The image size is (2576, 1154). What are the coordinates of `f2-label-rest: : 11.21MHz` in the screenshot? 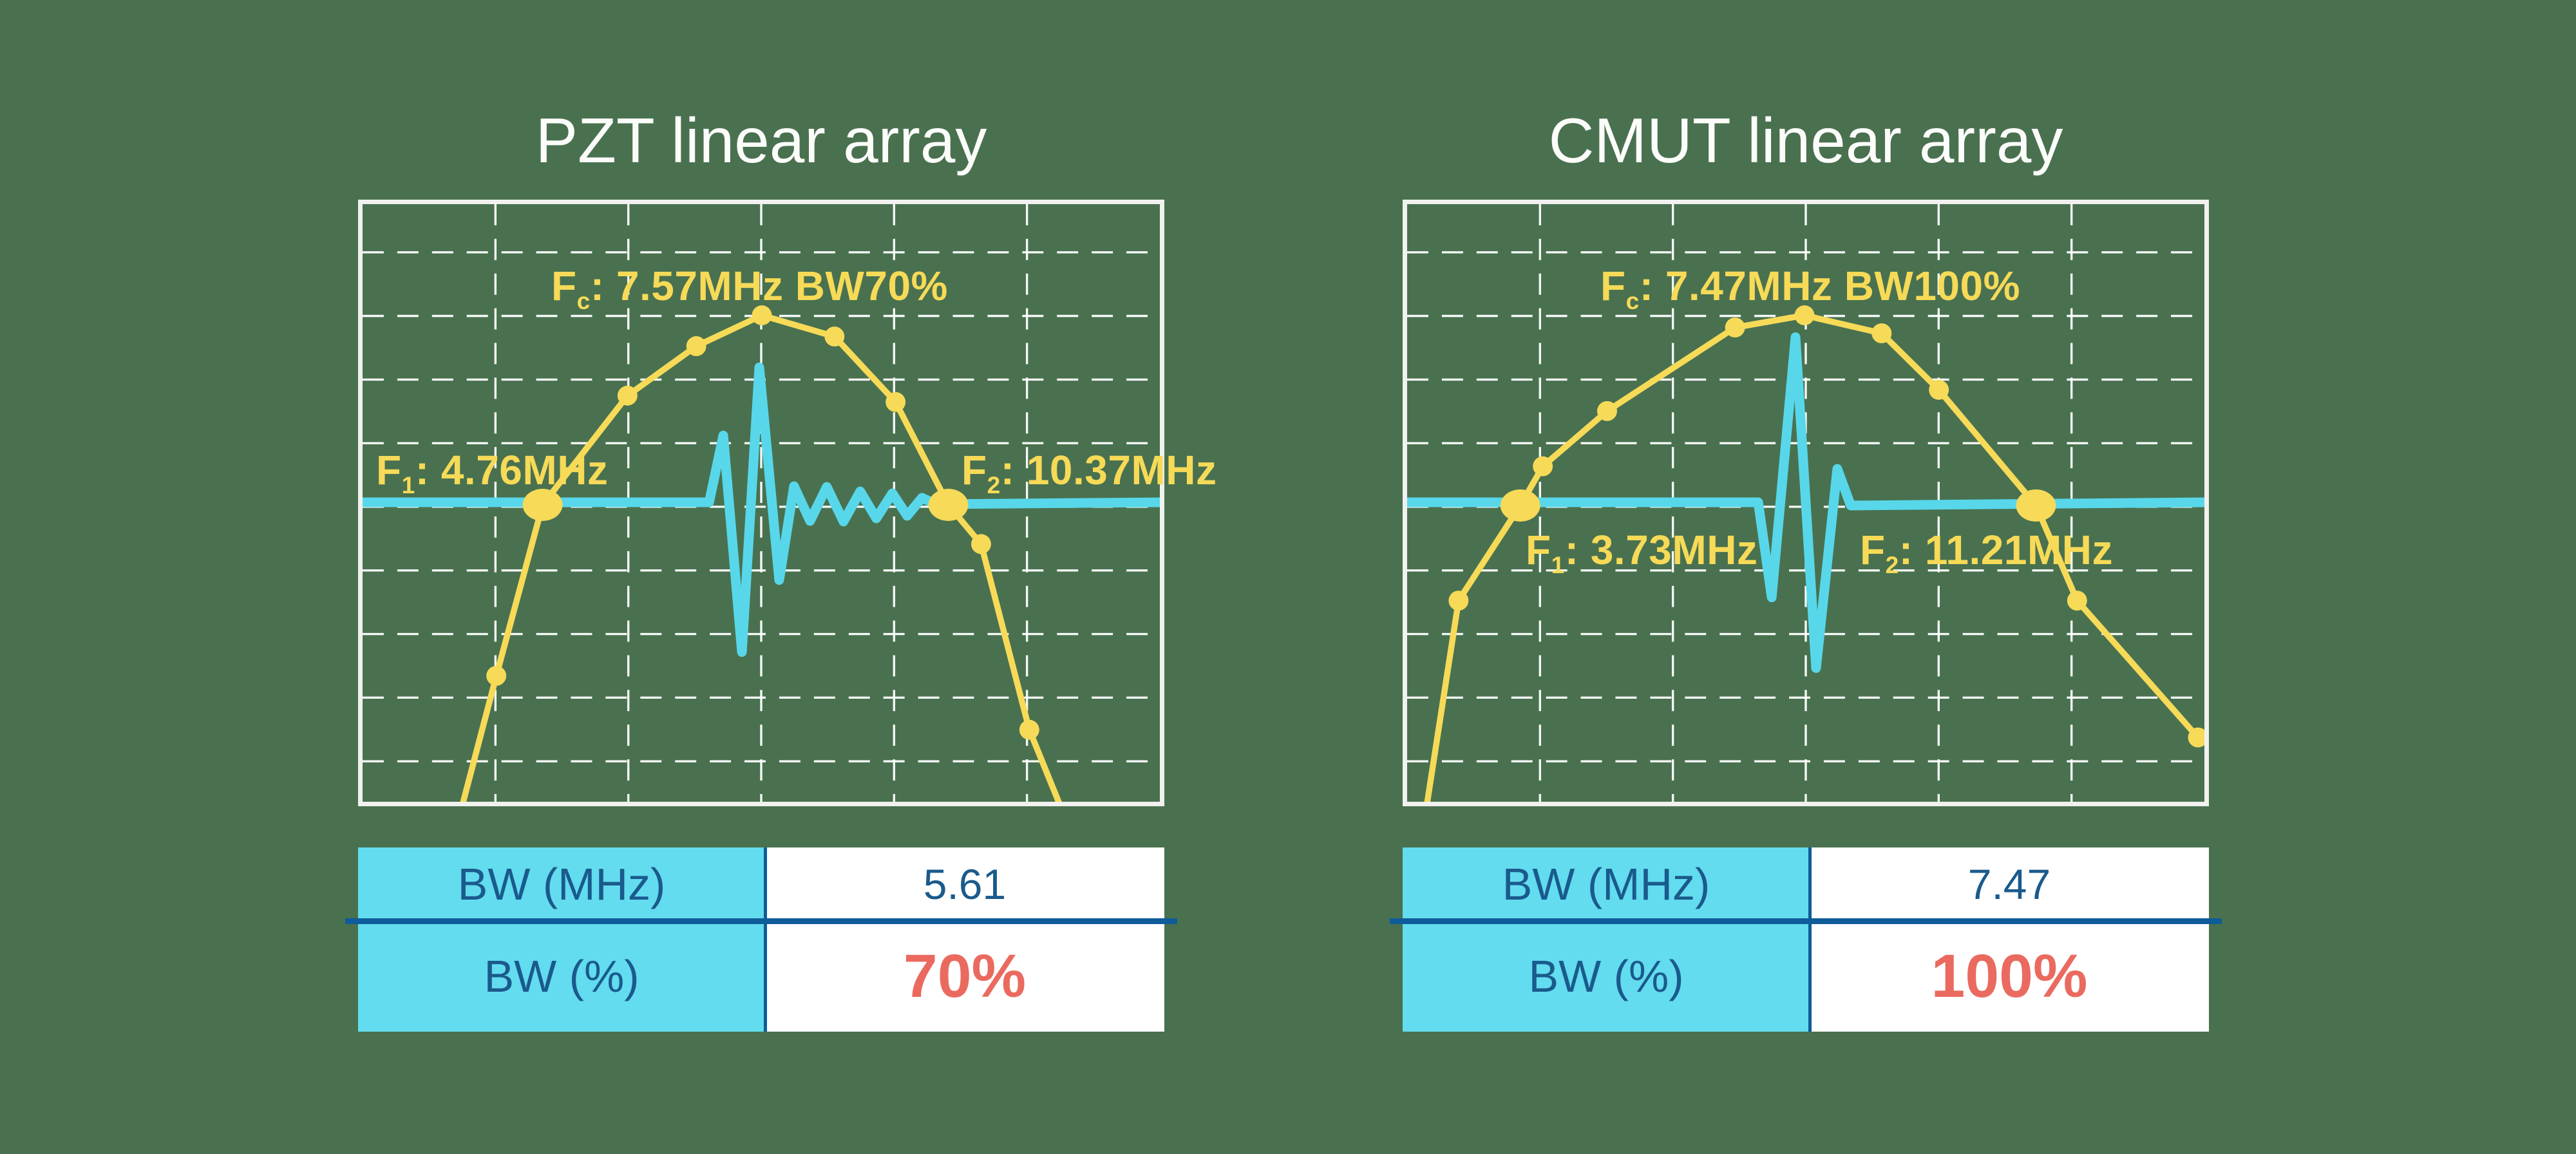 It's located at (2006, 550).